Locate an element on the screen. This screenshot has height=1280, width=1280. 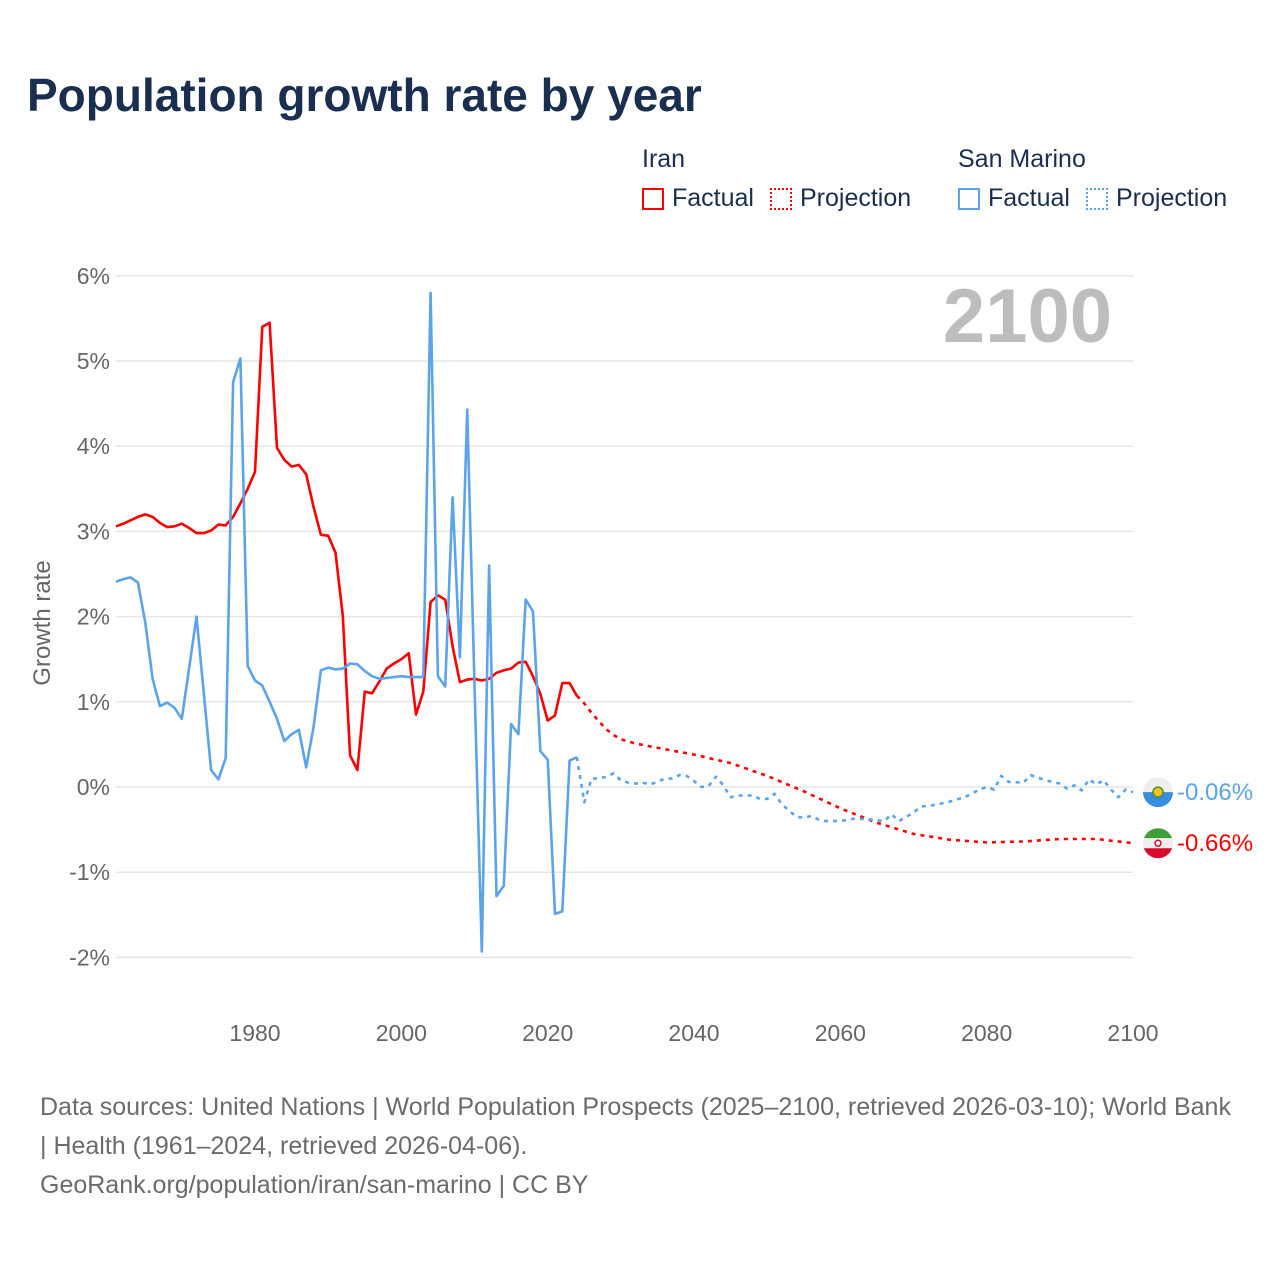
end-value-label: -0.66% is located at coordinates (1215, 843).